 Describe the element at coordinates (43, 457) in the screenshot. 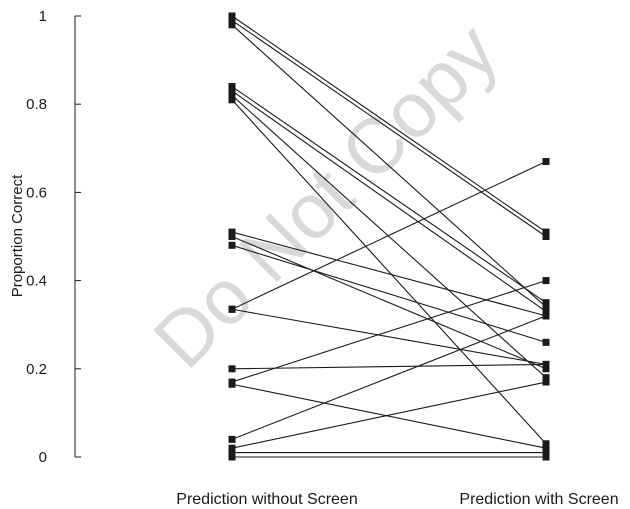

I see `y-tick-label: 0` at that location.